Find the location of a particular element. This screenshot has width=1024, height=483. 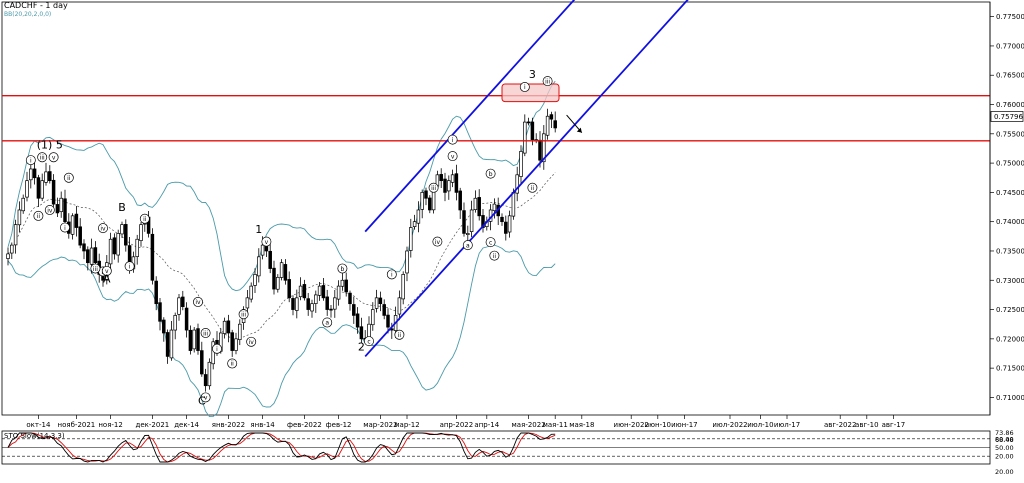

x-tick-label: мая-18 is located at coordinates (581, 425).